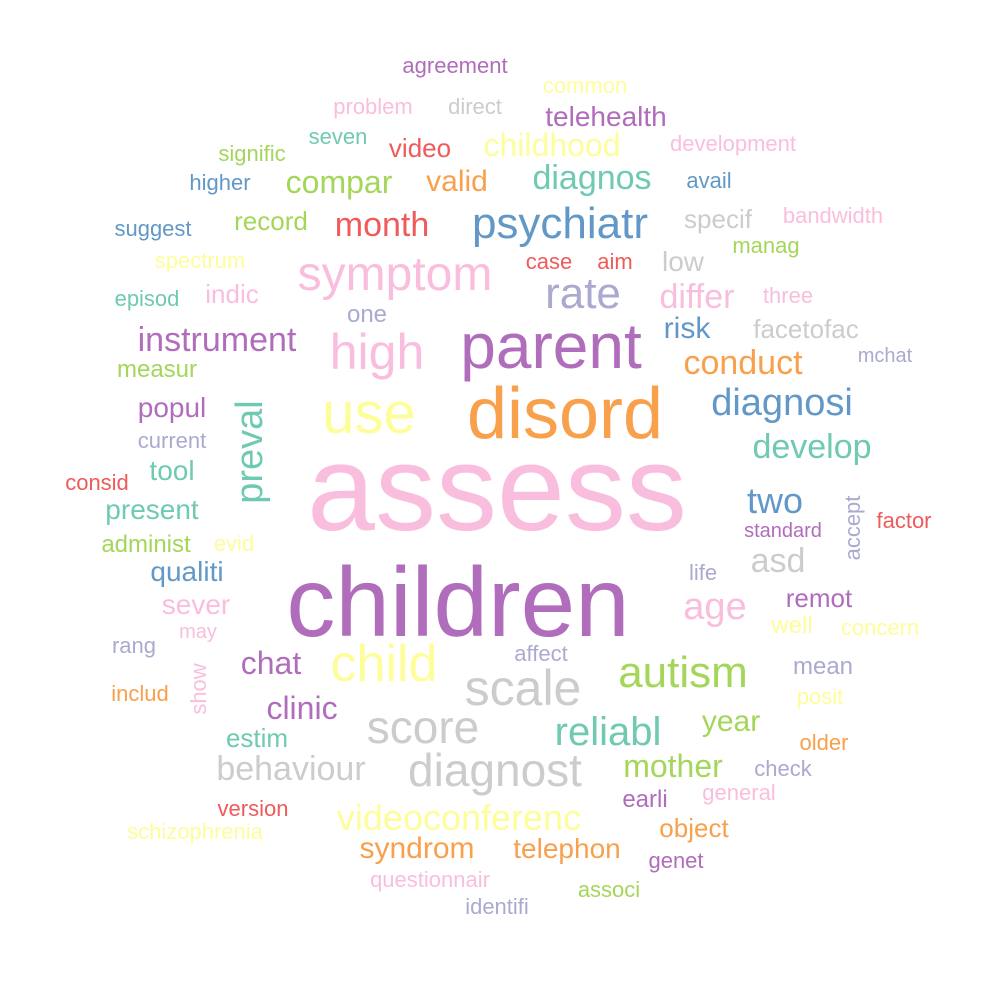  Describe the element at coordinates (153, 228) in the screenshot. I see `word-suggest: suggest` at that location.